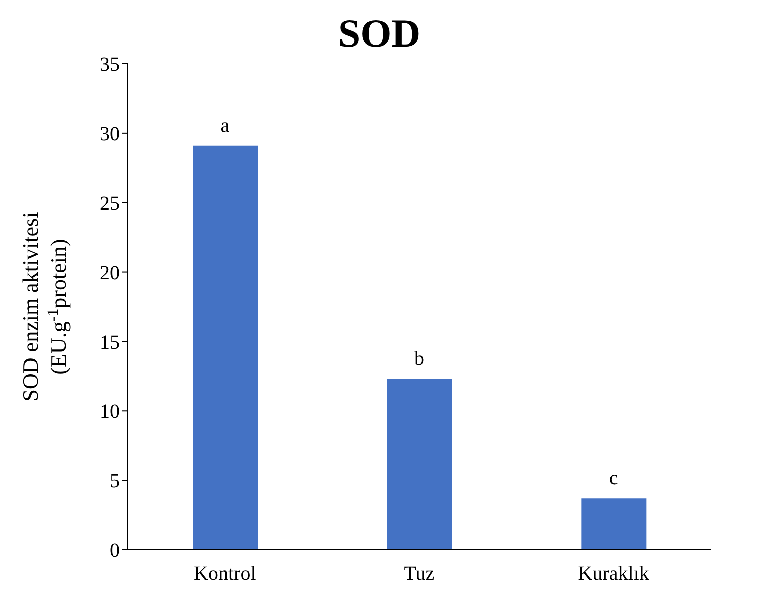 The height and width of the screenshot is (608, 759). I want to click on y-tick-label: 15, so click(110, 343).